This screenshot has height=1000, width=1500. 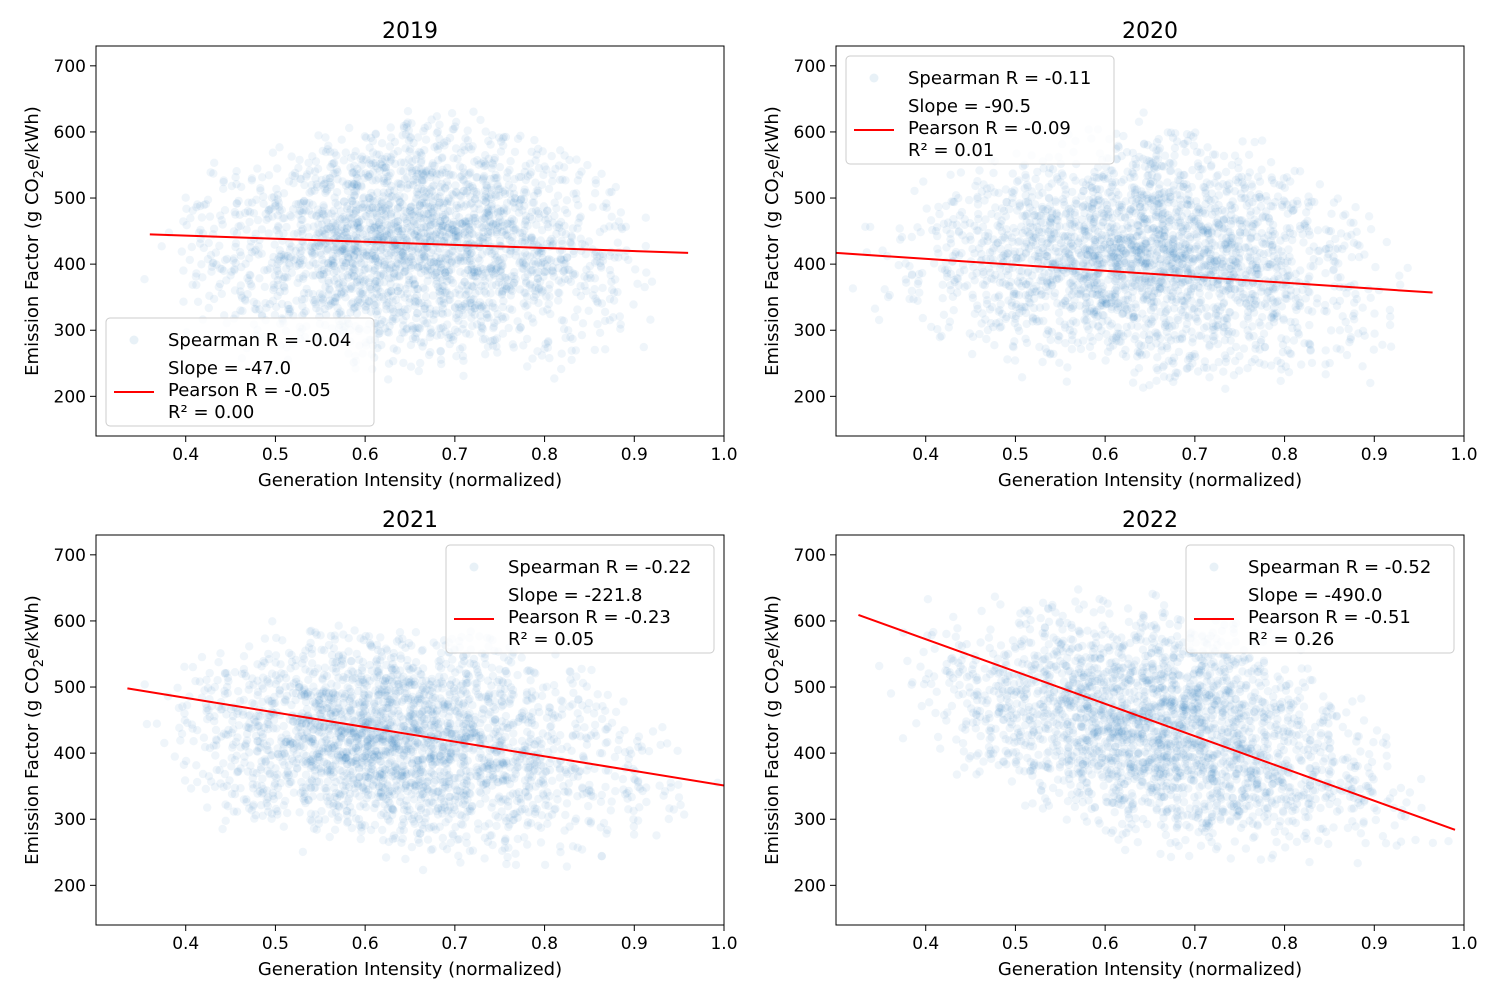 What do you see at coordinates (969, 106) in the screenshot?
I see `legend-line-label: Slope = -90.5` at bounding box center [969, 106].